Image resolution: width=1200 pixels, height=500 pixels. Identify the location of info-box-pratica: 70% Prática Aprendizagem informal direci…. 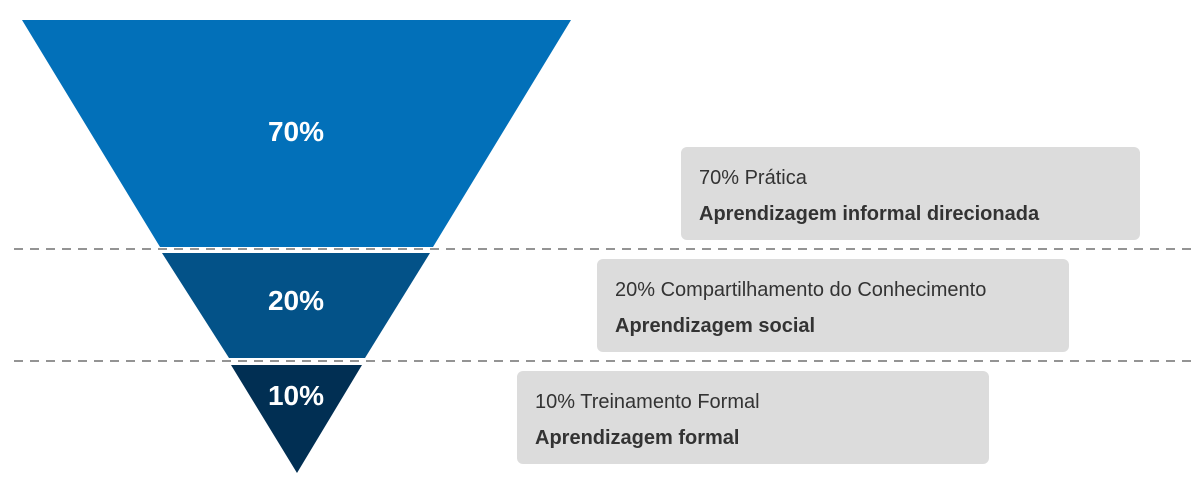
(910, 193).